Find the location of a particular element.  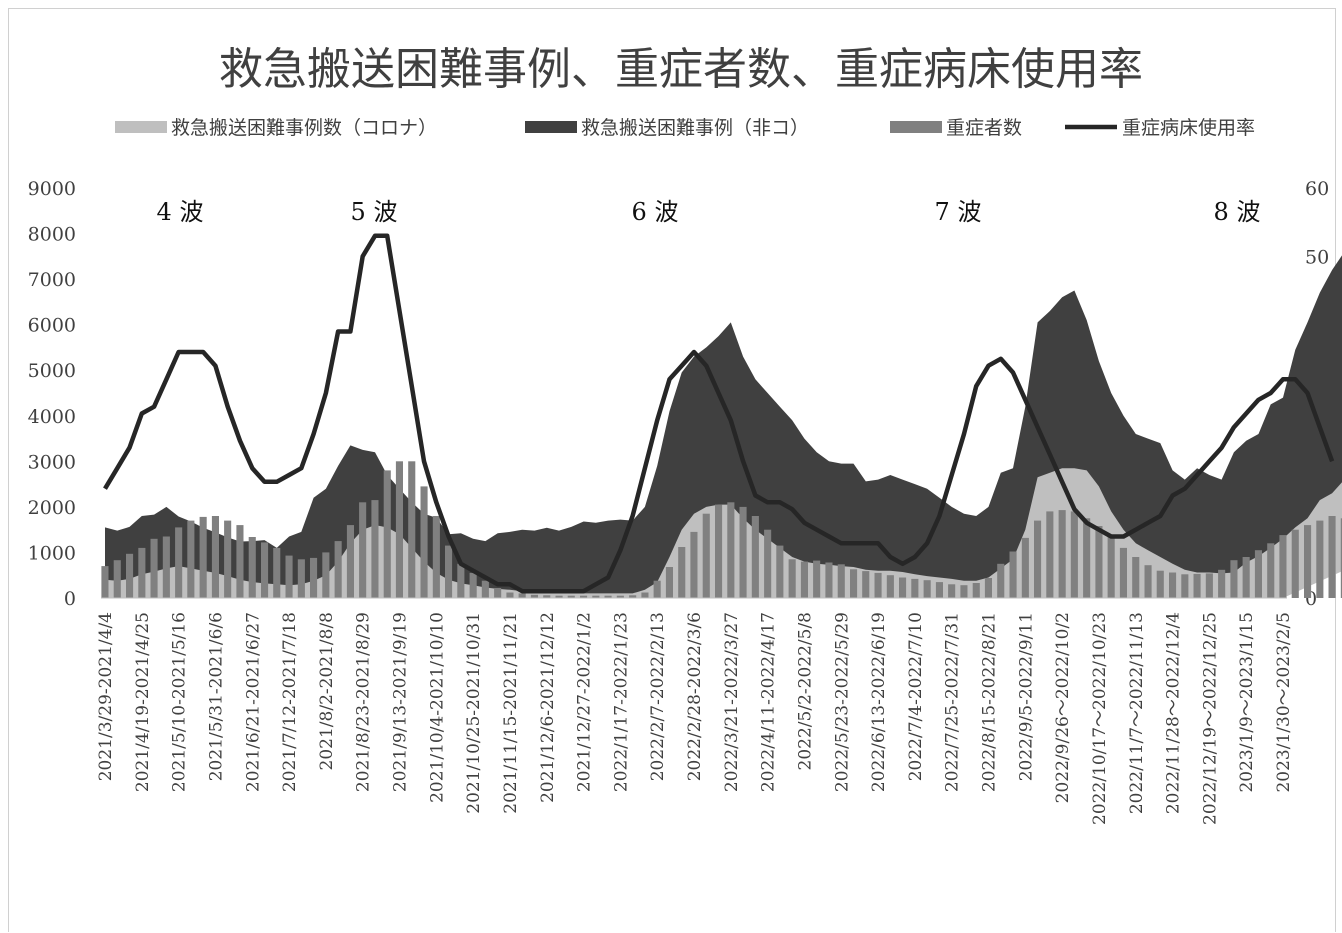

x-tick-label: 2022/7/25-2022/7/31 is located at coordinates (953, 702).